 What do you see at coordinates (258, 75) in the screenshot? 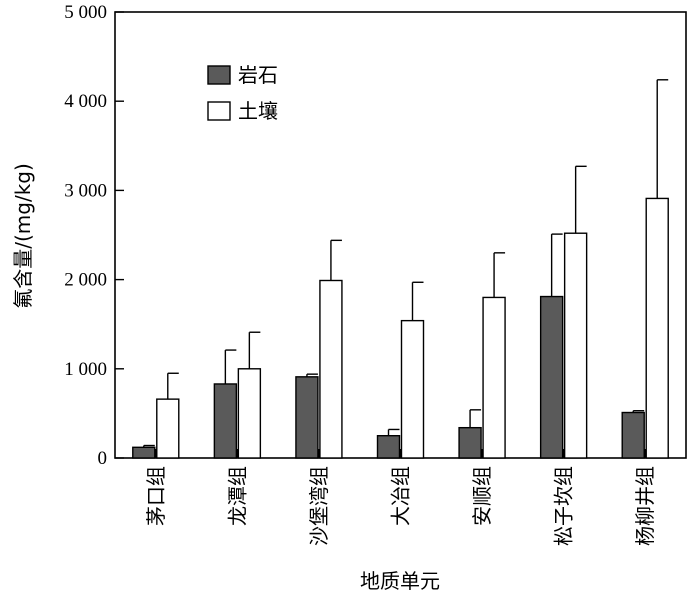
I see `legend-label: 岩石` at bounding box center [258, 75].